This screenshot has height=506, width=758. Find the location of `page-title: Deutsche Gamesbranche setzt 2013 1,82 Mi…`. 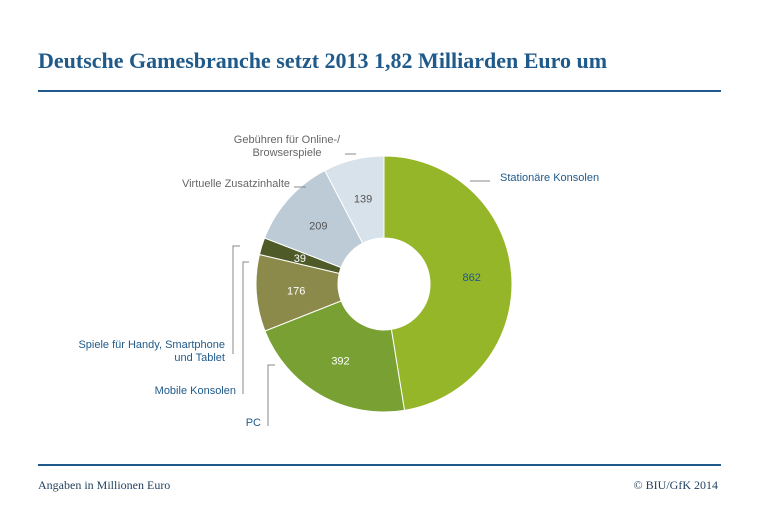

page-title: Deutsche Gamesbranche setzt 2013 1,82 Mi… is located at coordinates (323, 60).